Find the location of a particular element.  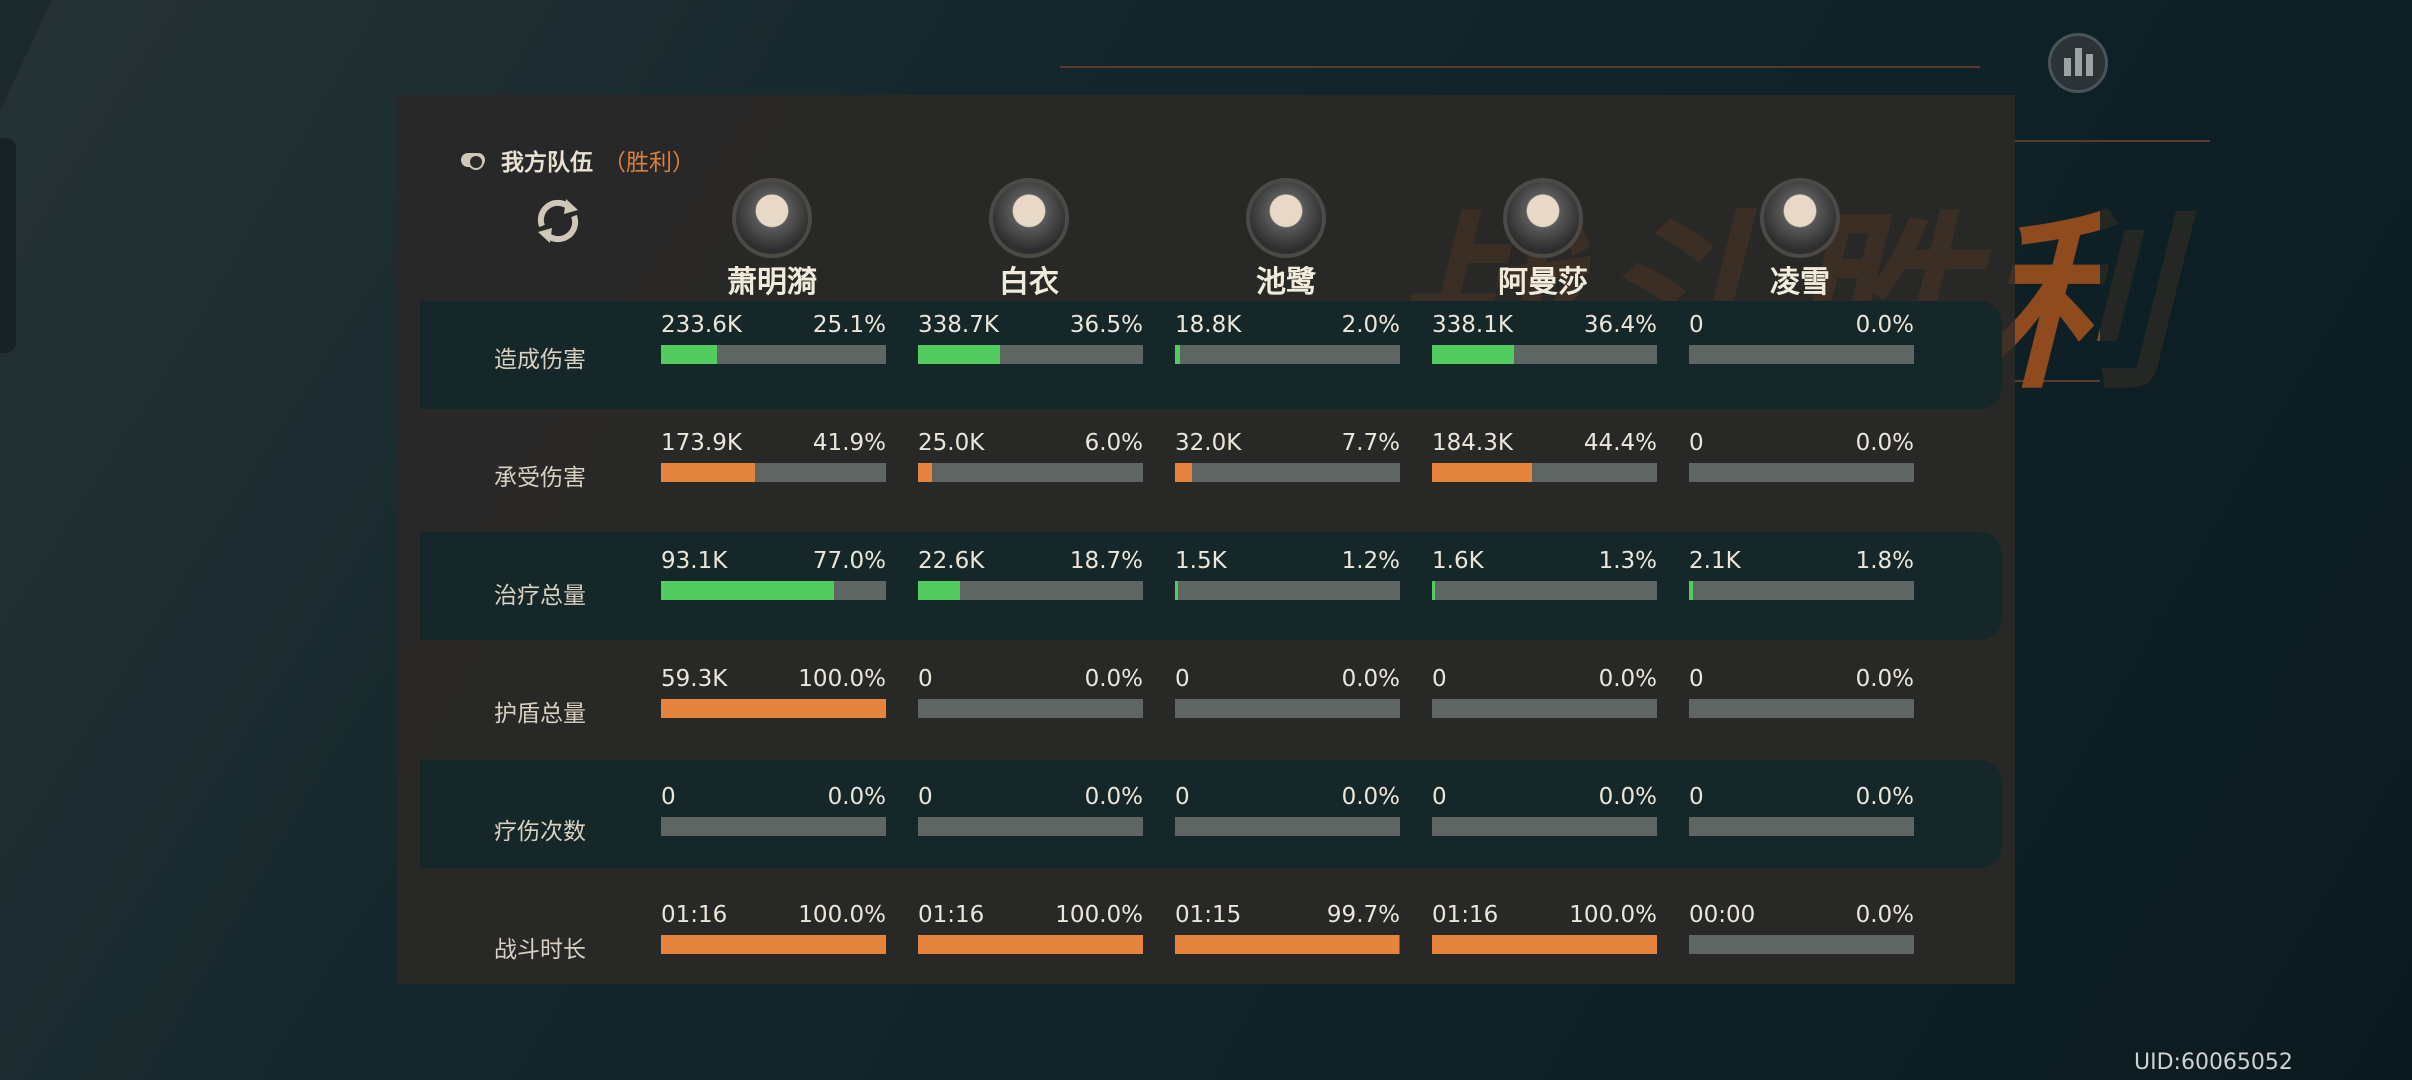

stat-percent: 99.7% is located at coordinates (1363, 915).